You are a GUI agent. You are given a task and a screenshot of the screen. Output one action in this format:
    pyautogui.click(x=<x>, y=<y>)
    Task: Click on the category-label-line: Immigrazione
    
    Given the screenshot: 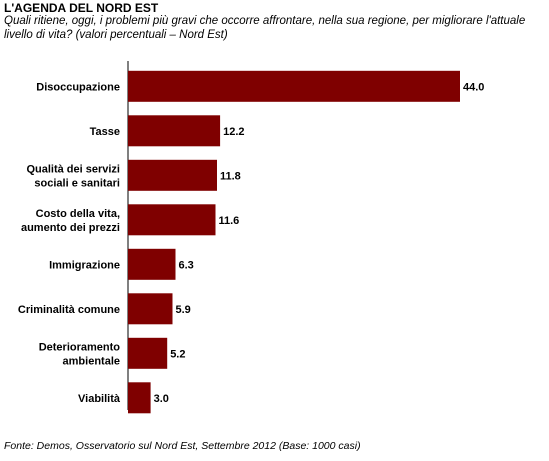 What is the action you would take?
    pyautogui.click(x=84, y=265)
    